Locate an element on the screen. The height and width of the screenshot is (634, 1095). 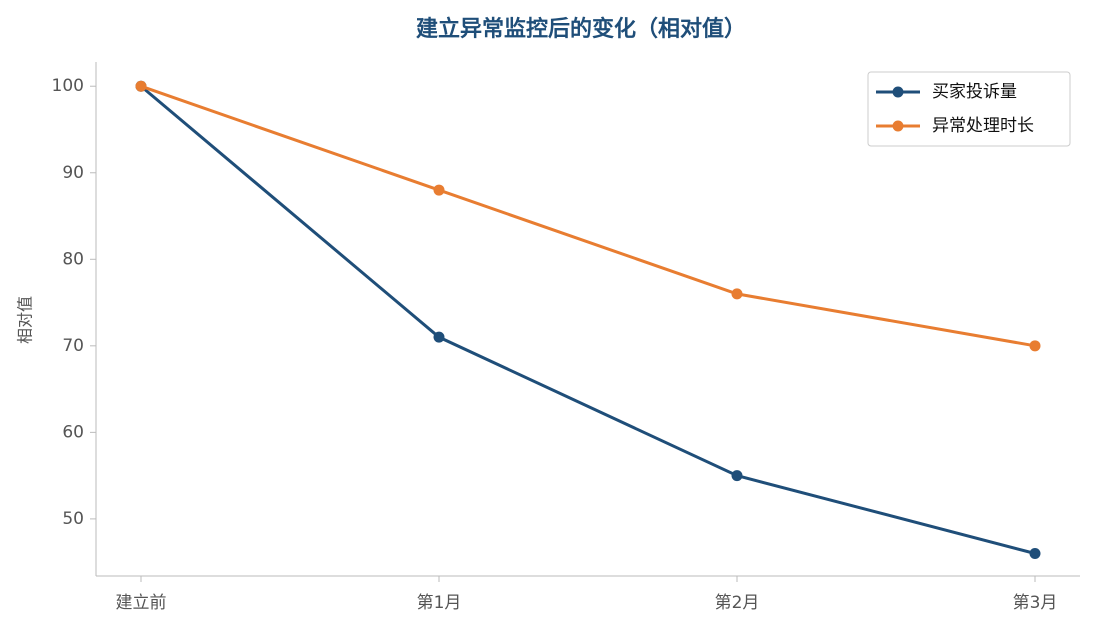
y-tick-label: 80 is located at coordinates (73, 259).